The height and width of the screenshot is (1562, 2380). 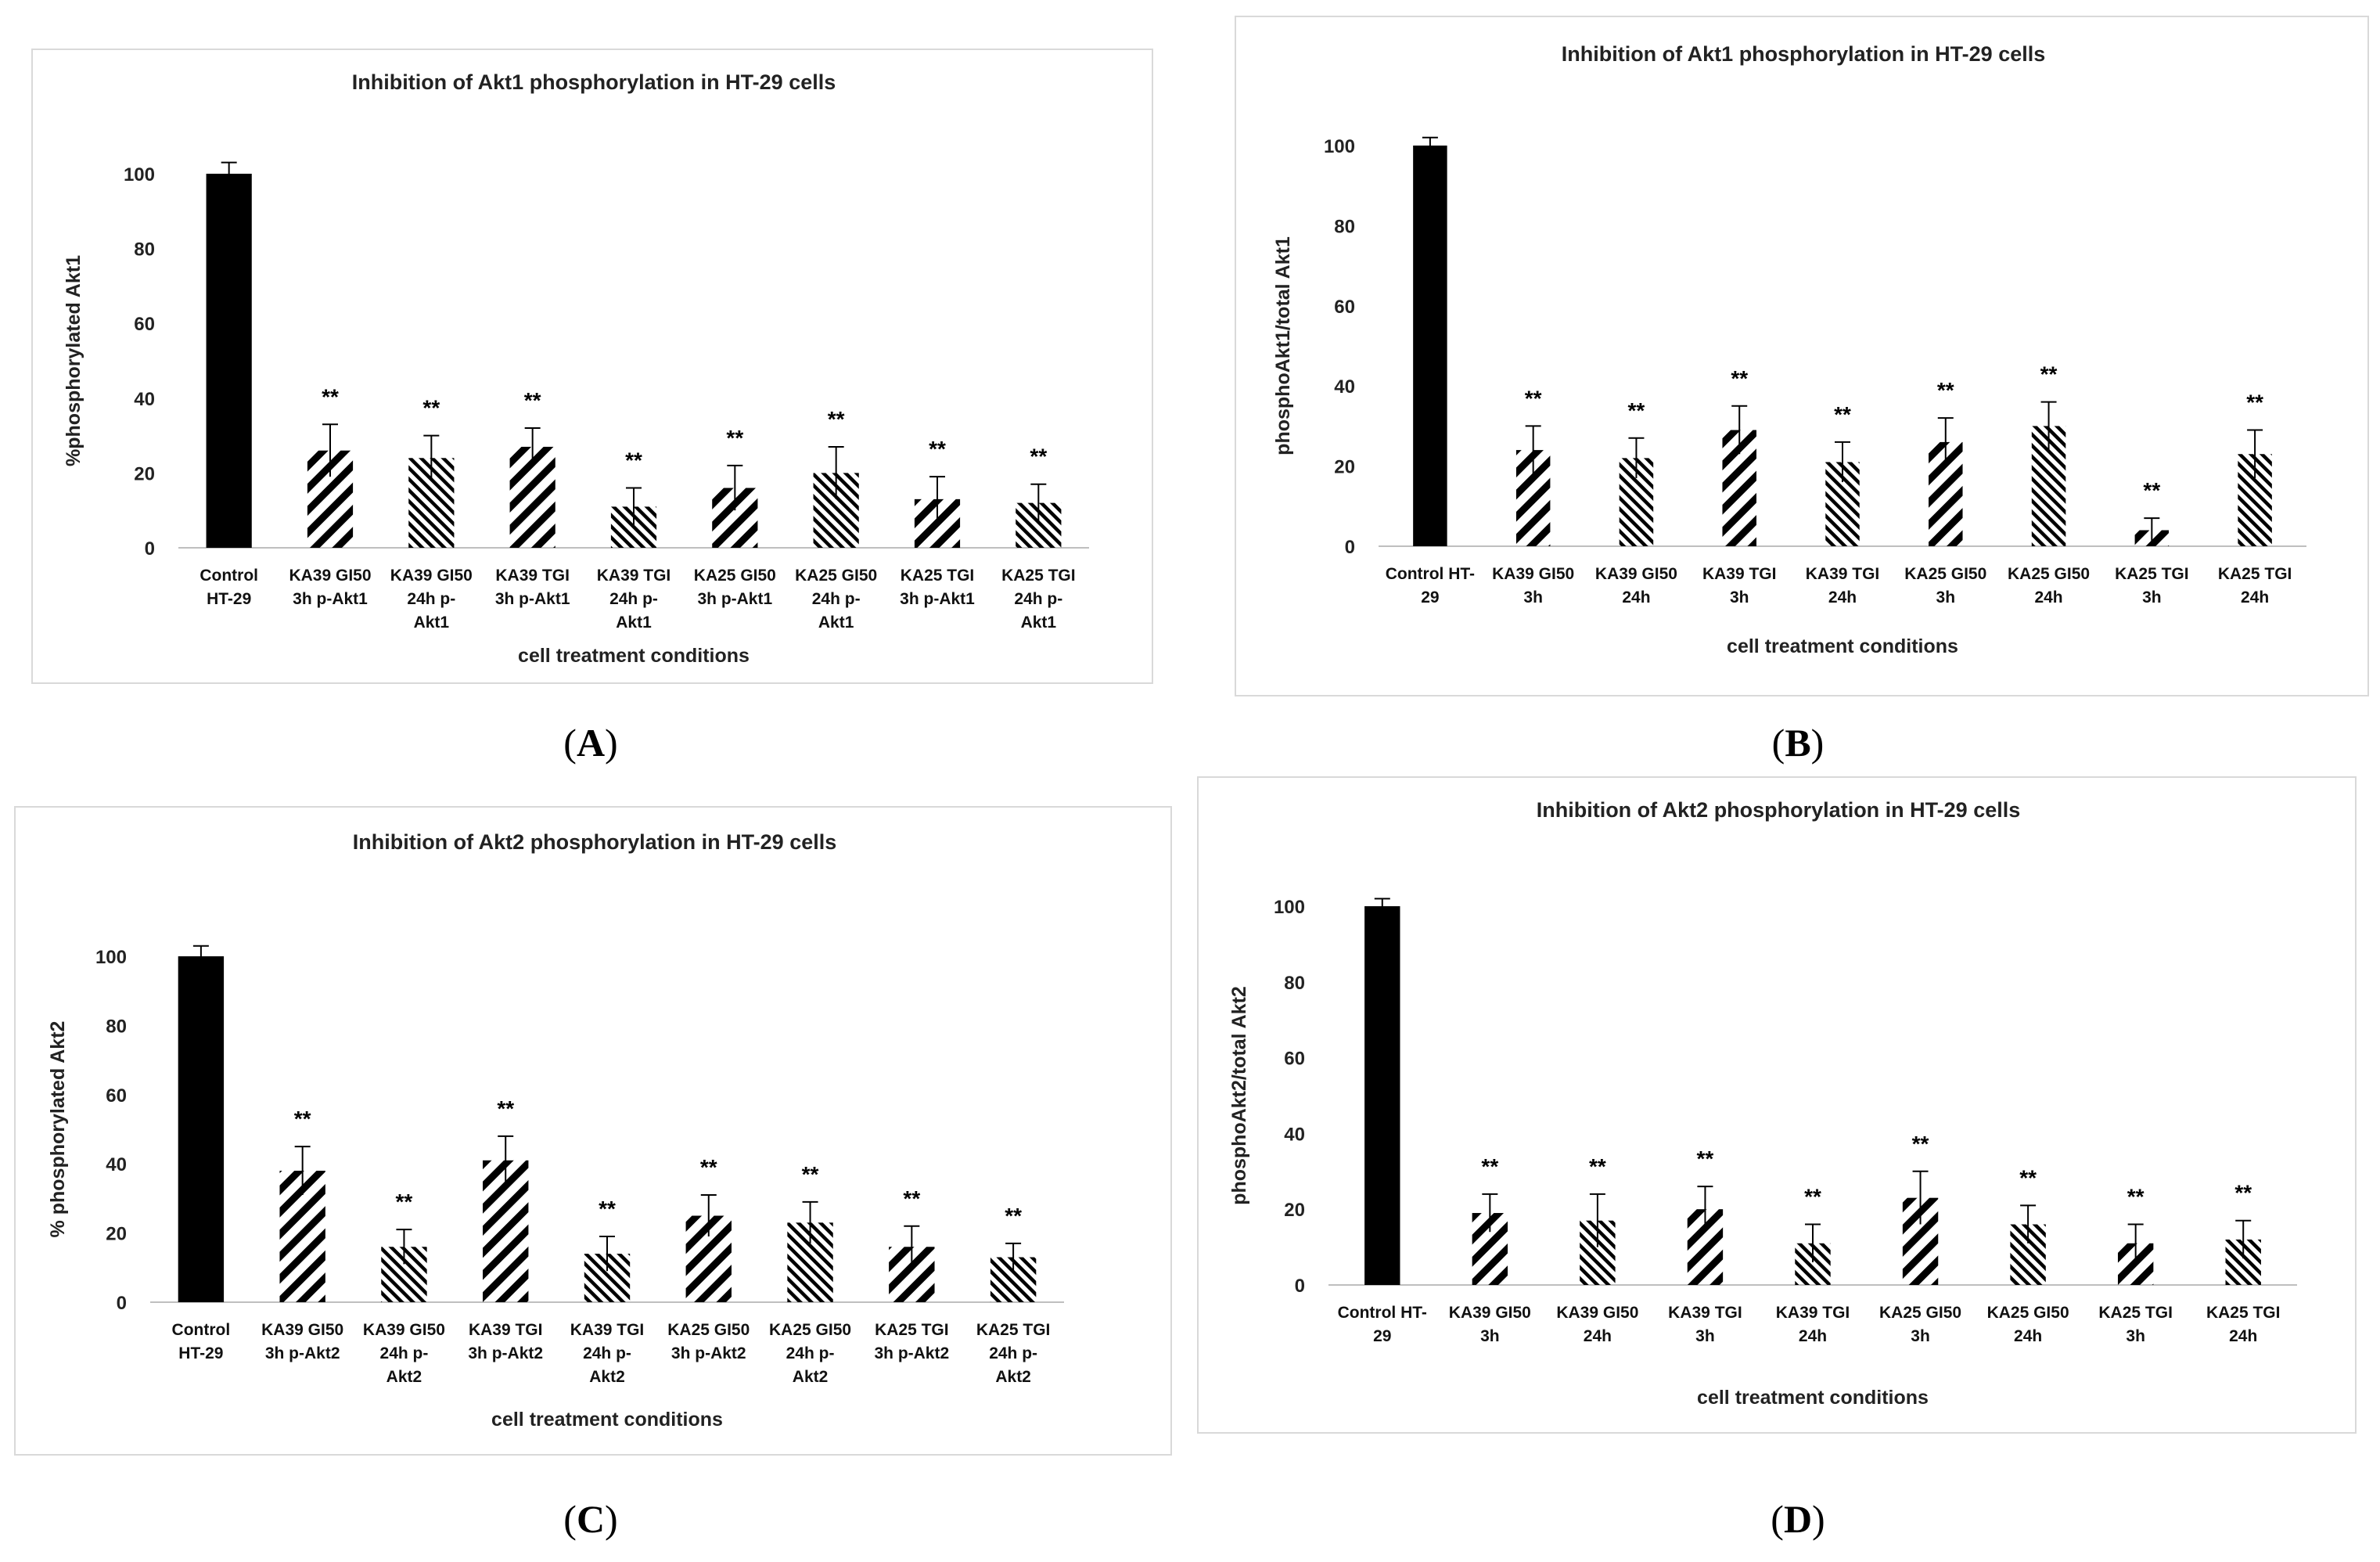 I want to click on y-tick-label: 20, so click(x=116, y=1234).